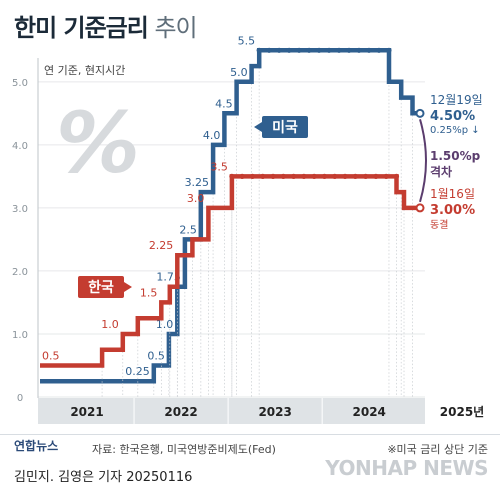  I want to click on us-end-value: 4.50%, so click(452, 116).